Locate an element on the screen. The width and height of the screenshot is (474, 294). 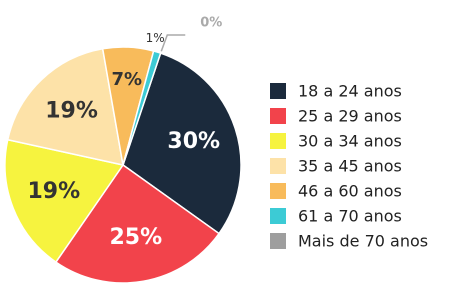
slice-label: 25% is located at coordinates (135, 237).